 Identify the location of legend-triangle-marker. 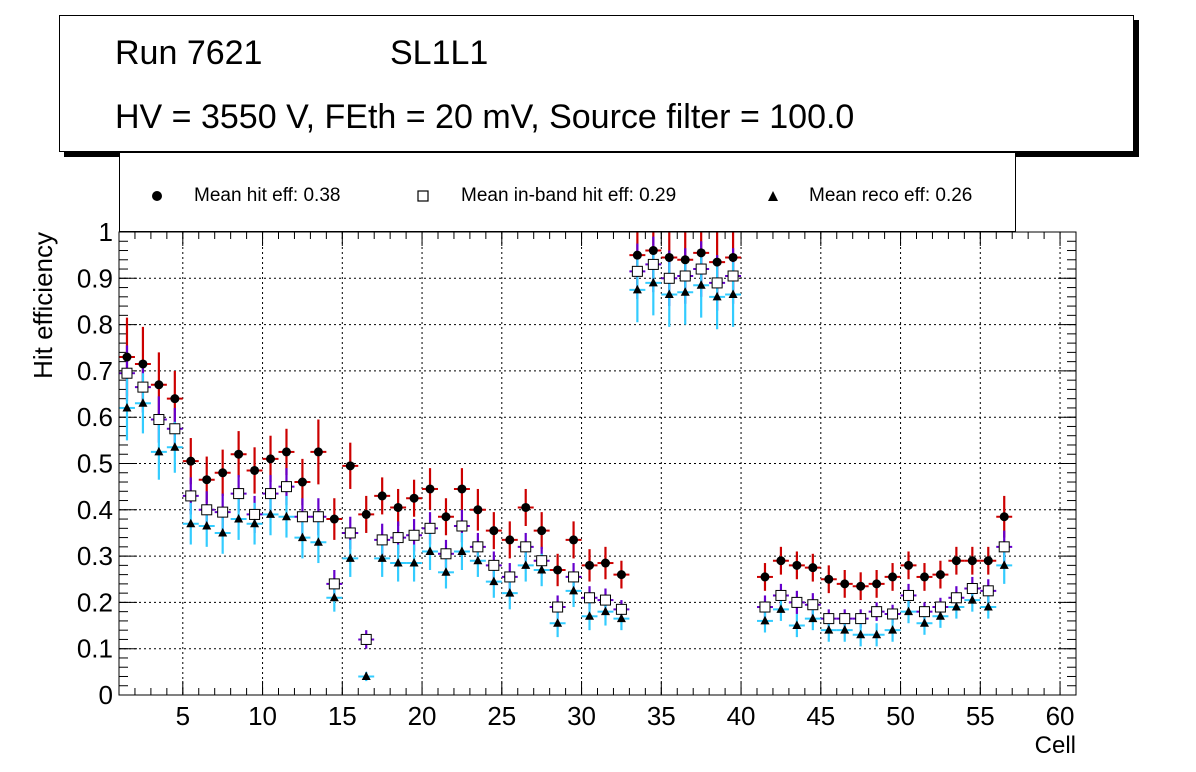
(773, 196).